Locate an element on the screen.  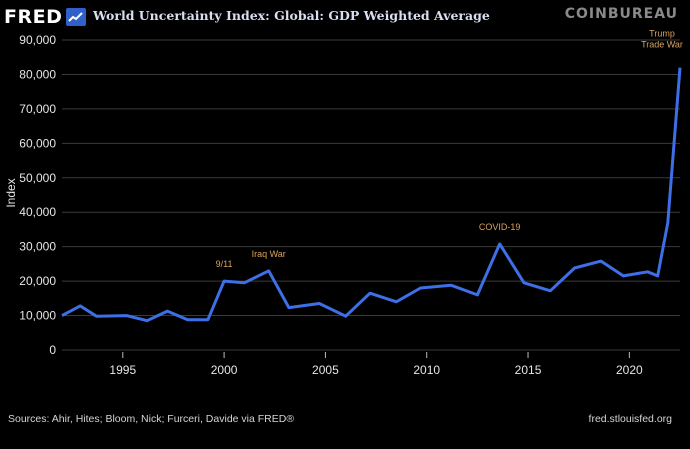
event-annotation: Iraq War is located at coordinates (269, 254).